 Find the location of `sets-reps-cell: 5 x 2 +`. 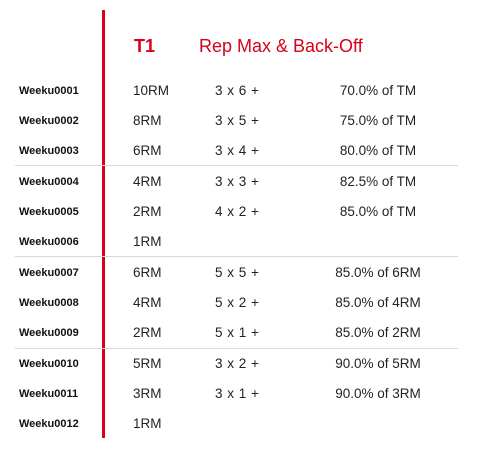

sets-reps-cell: 5 x 2 + is located at coordinates (237, 302).